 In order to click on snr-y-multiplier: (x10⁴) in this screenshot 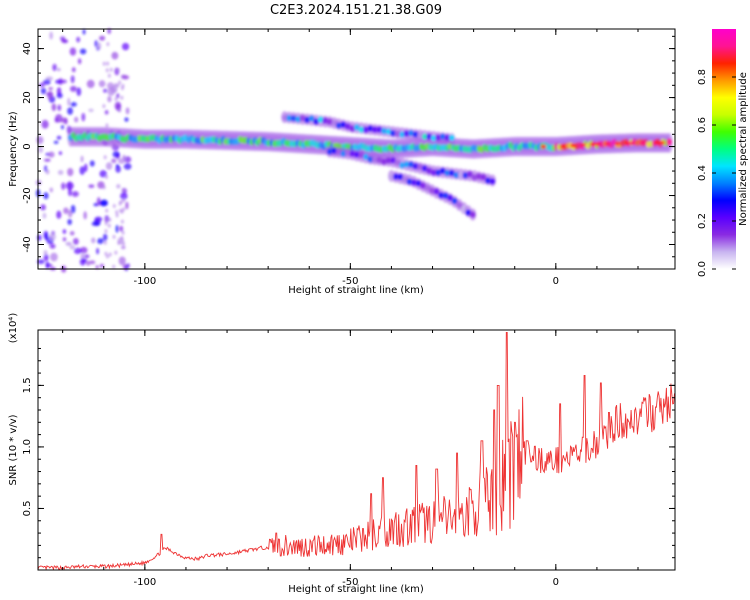, I will do `click(13, 328)`.